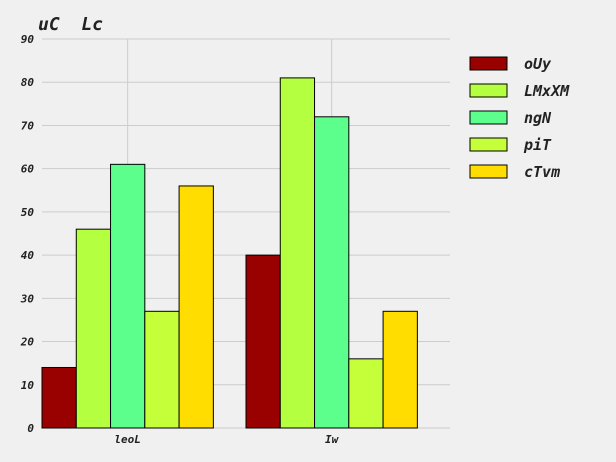 The width and height of the screenshot is (616, 462). I want to click on y-tick-label: 40, so click(28, 255).